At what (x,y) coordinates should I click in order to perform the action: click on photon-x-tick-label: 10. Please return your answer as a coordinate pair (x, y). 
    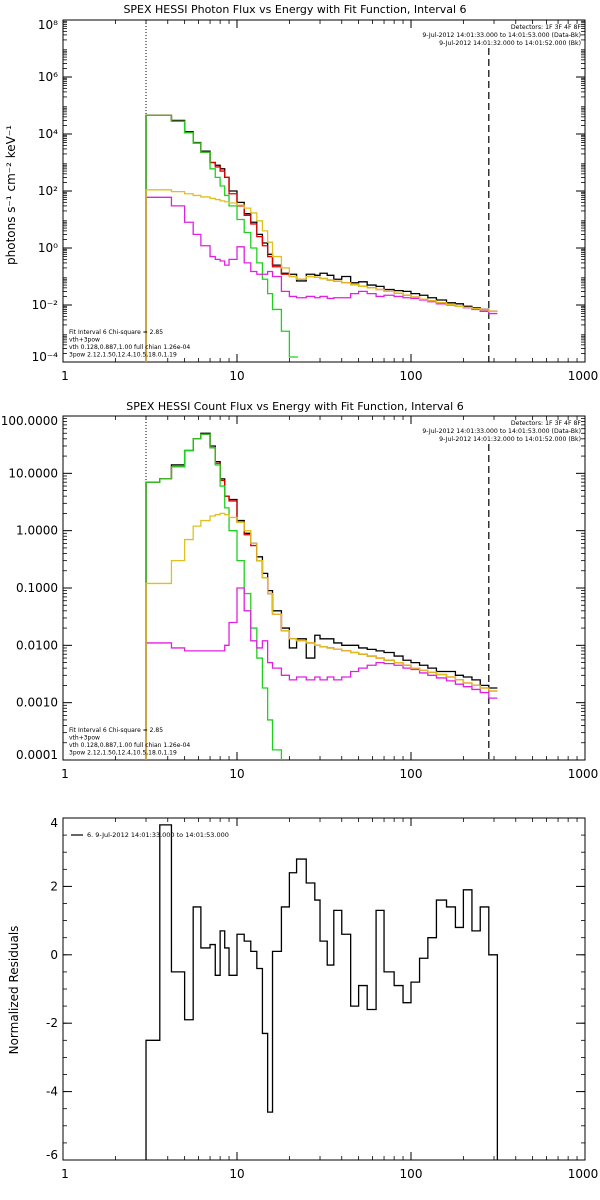
    Looking at the image, I should click on (236, 376).